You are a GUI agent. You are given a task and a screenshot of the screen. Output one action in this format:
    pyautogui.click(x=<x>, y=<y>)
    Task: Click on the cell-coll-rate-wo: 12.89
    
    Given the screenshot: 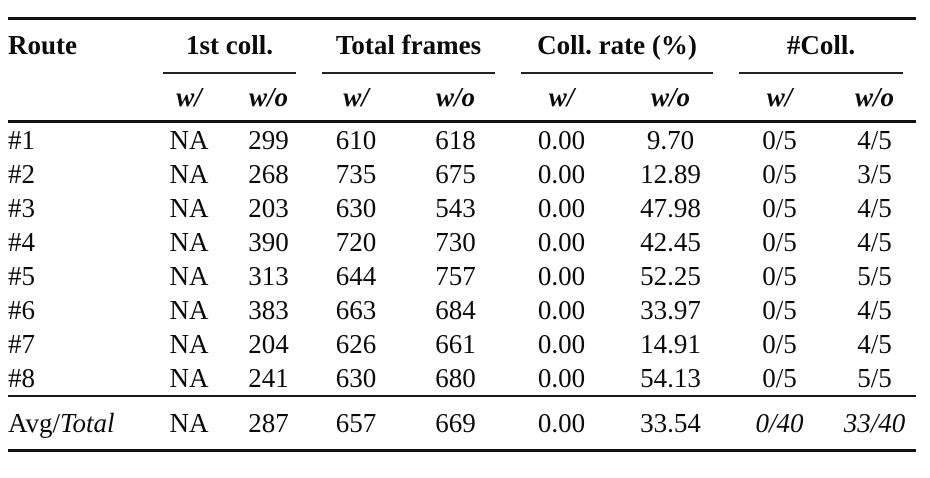 What is the action you would take?
    pyautogui.click(x=670, y=173)
    